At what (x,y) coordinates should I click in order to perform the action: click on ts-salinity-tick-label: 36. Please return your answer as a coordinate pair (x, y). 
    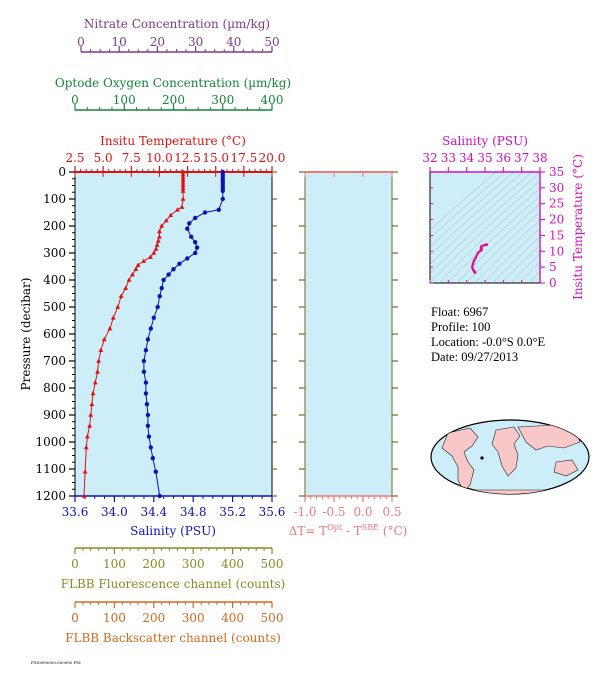
    Looking at the image, I should click on (503, 158).